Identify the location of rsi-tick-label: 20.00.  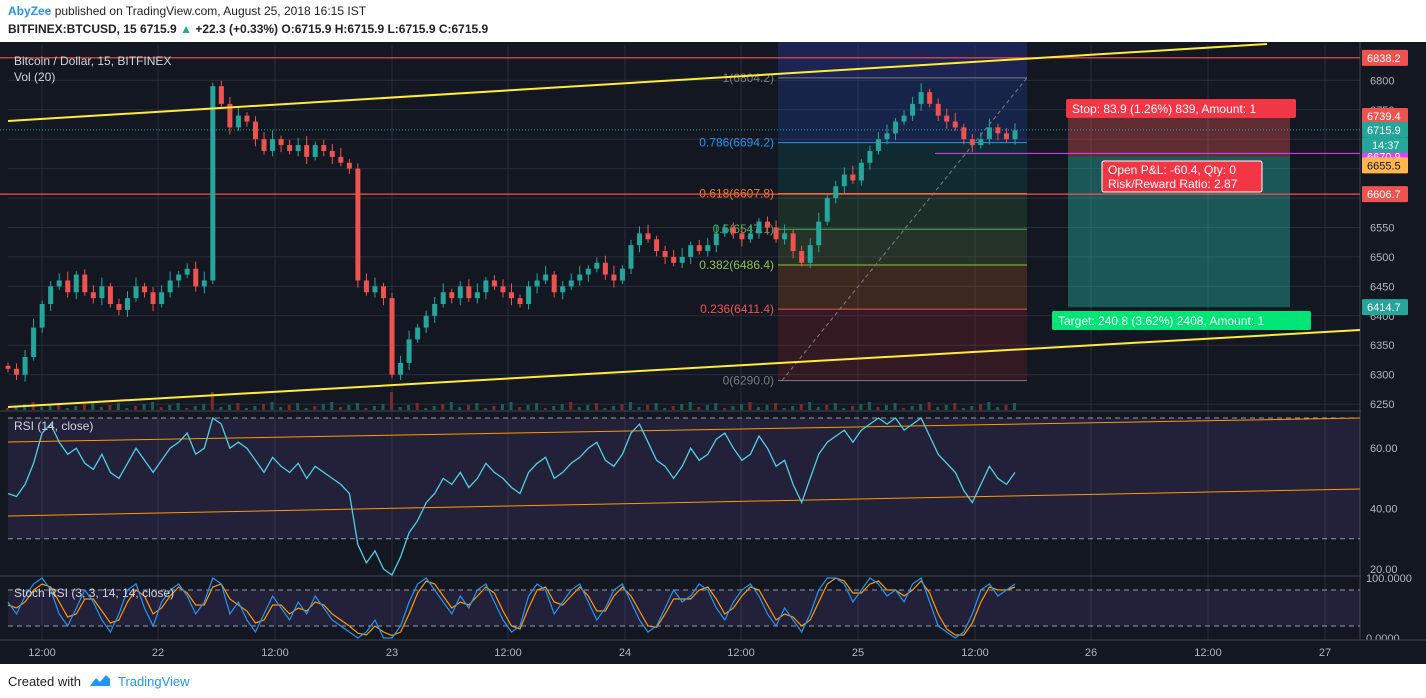
(1384, 570).